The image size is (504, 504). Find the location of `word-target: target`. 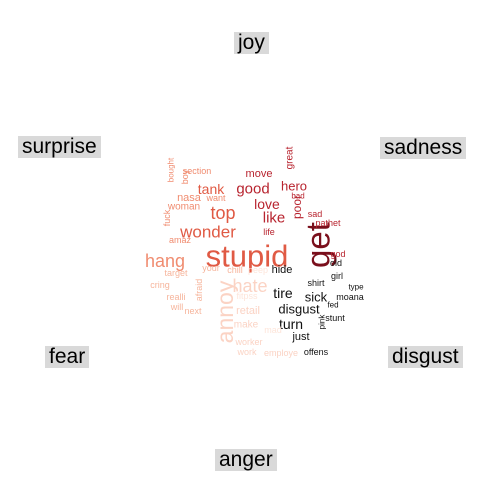

word-target: target is located at coordinates (176, 273).